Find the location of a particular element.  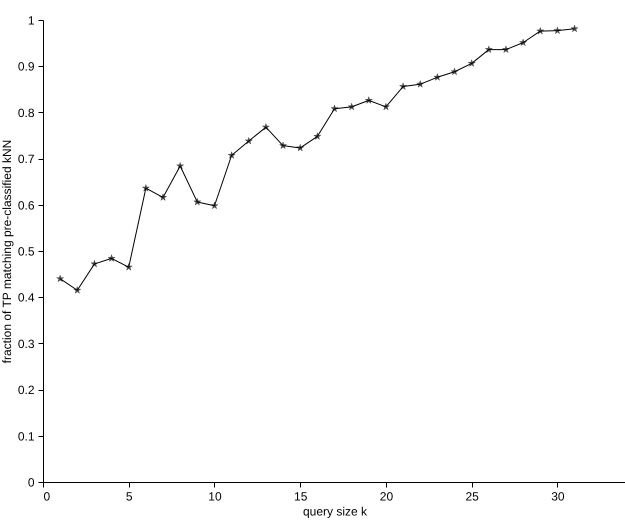

x-tick-label: 30 is located at coordinates (558, 497).